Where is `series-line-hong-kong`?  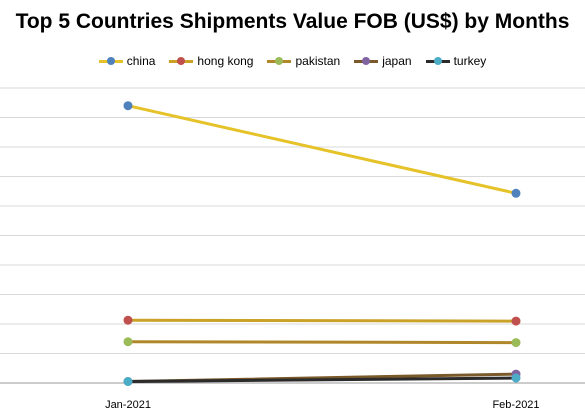 series-line-hong-kong is located at coordinates (322, 320).